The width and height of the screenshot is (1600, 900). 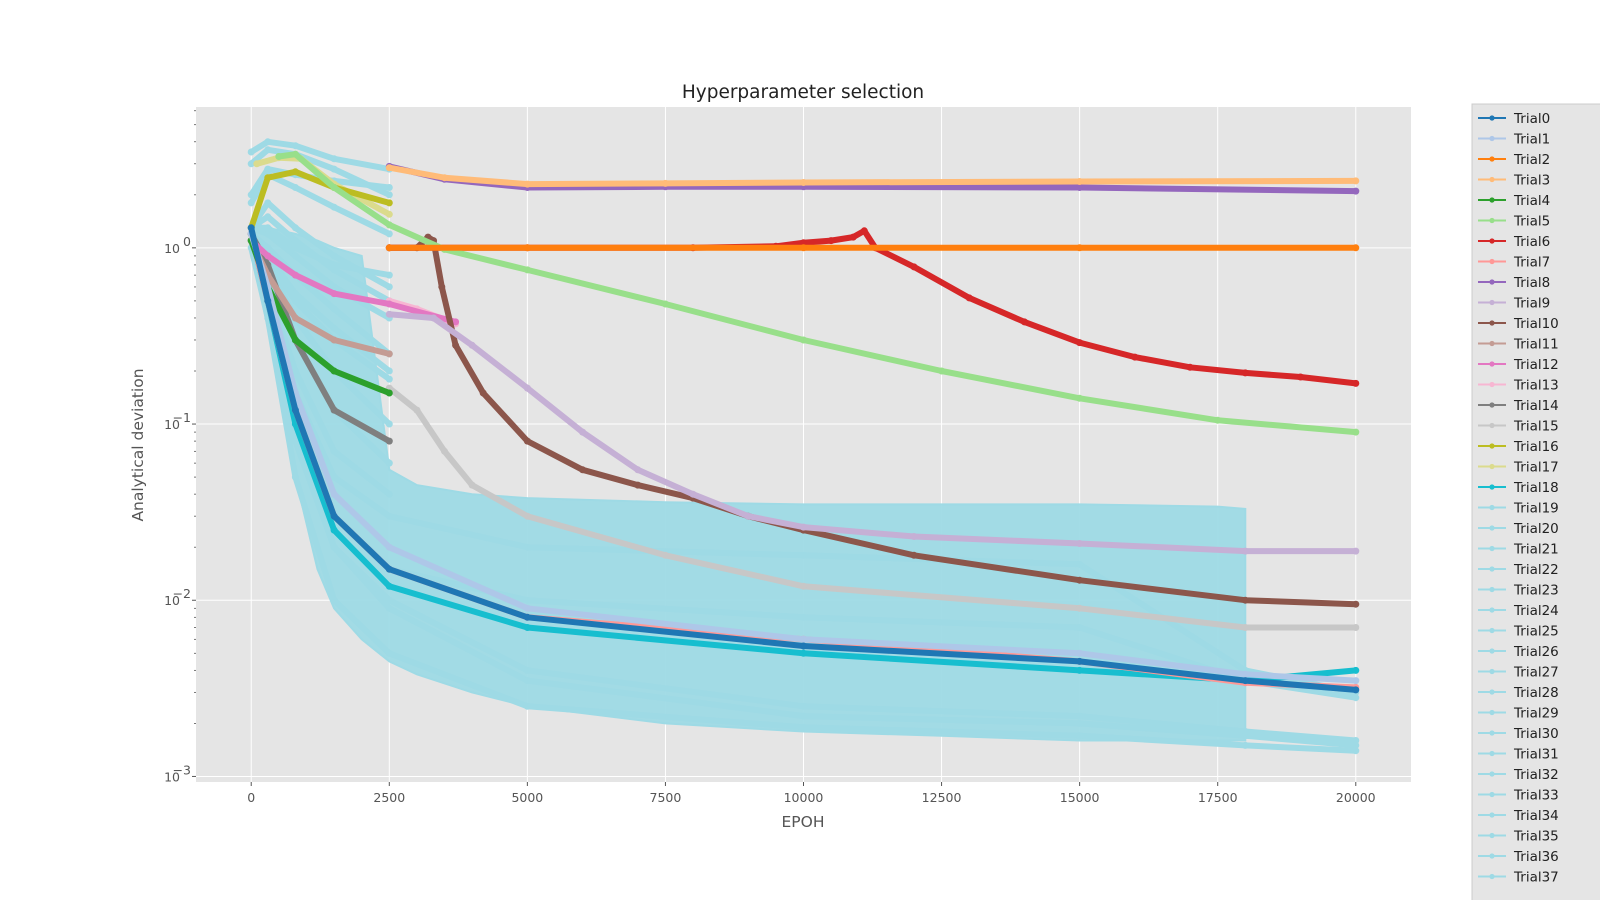 I want to click on legend-item-trial35: Trial35, so click(x=1518, y=837).